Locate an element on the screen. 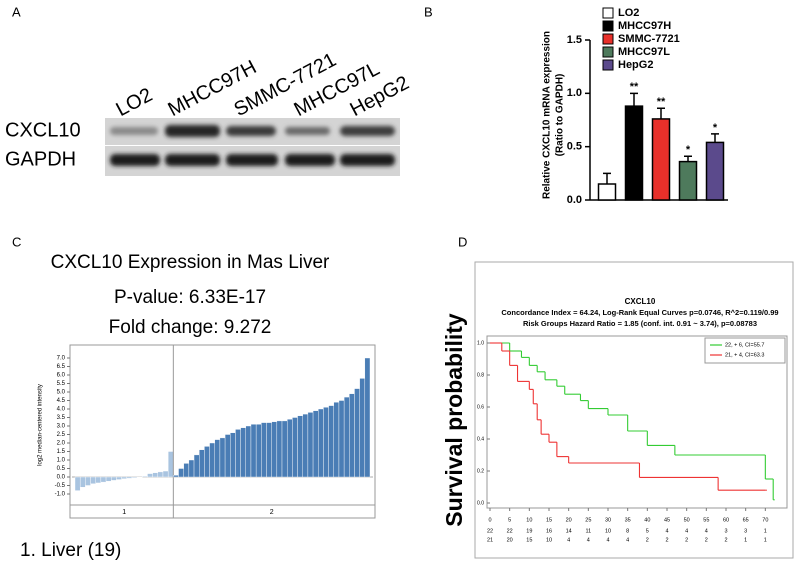 The image size is (799, 571). legend-label: MHCC97L is located at coordinates (644, 52).